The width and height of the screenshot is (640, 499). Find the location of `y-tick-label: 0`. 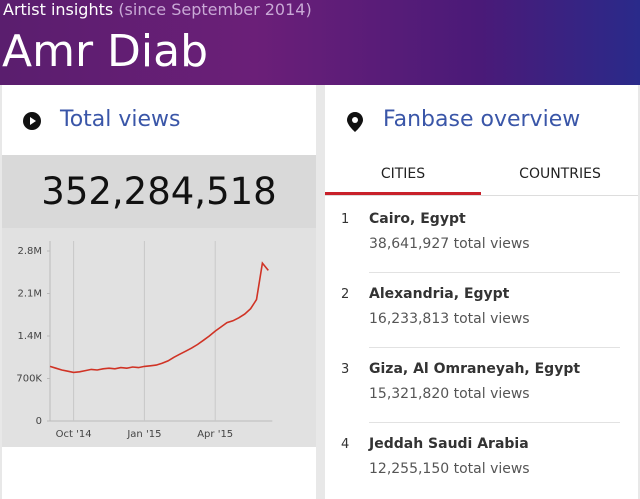

y-tick-label: 0 is located at coordinates (39, 421).